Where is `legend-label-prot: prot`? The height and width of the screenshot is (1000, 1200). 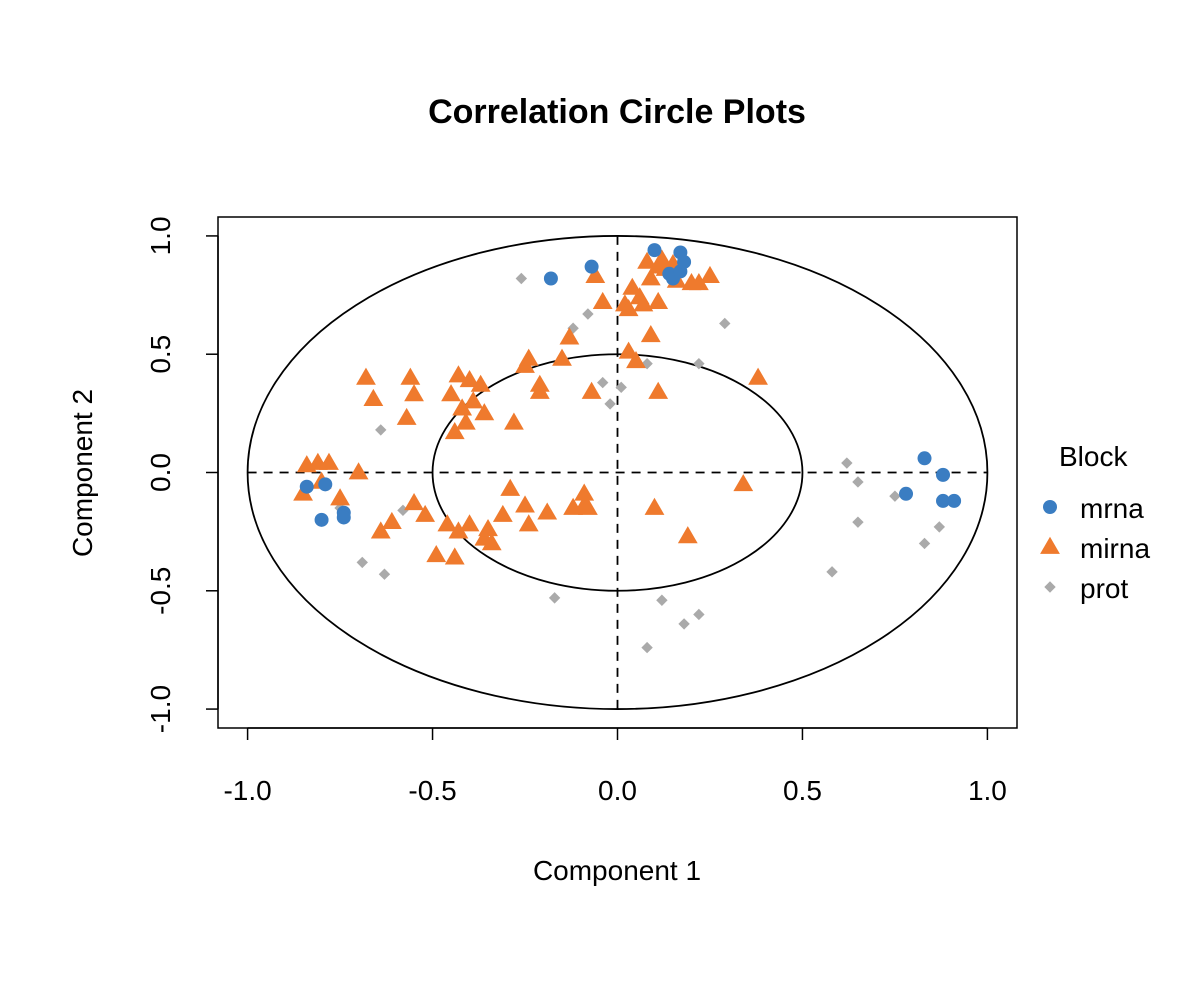
legend-label-prot: prot is located at coordinates (1104, 588).